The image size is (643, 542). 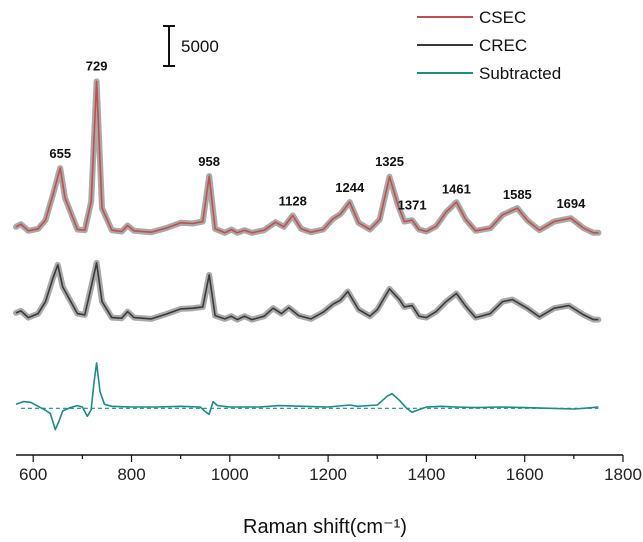 I want to click on x-axis: 600 800 1000 1200 1400 1600 1800, so click(x=329, y=469).